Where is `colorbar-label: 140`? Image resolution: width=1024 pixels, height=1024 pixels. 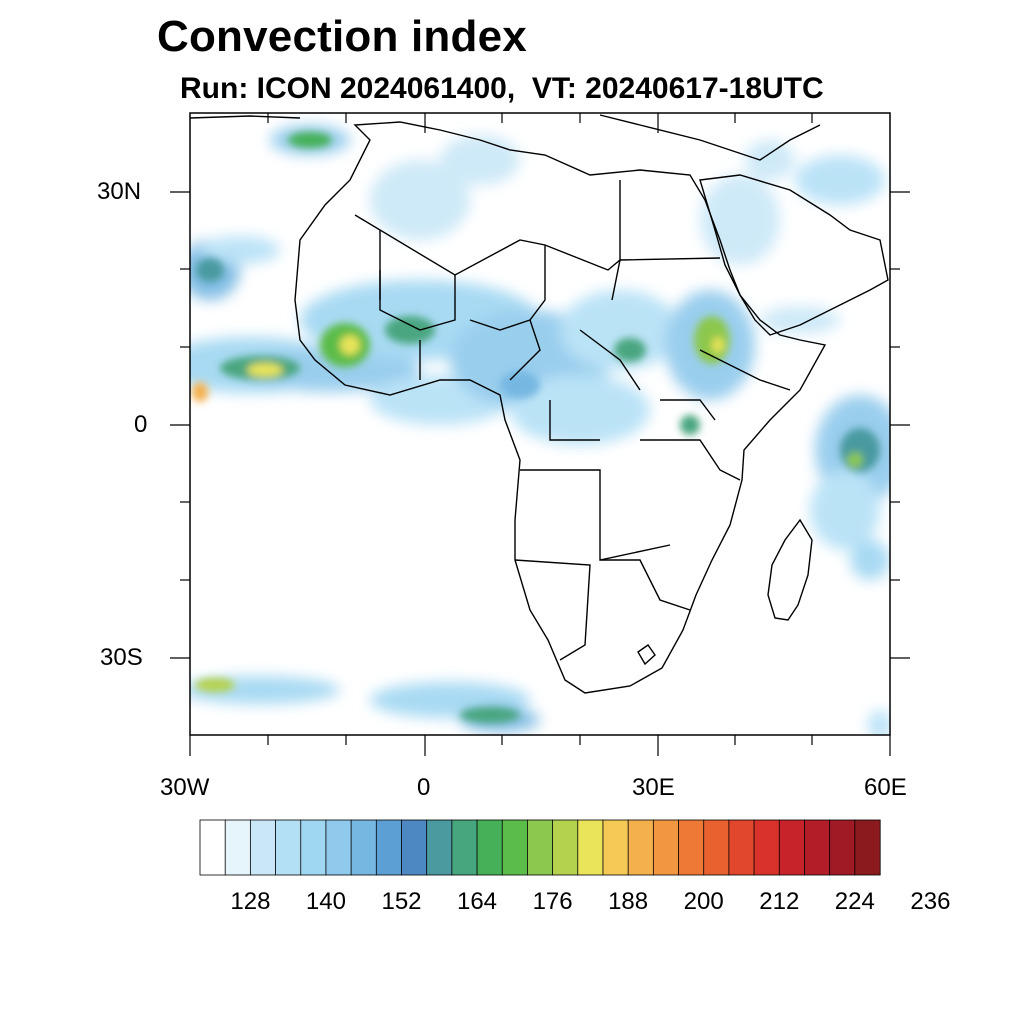
colorbar-label: 140 is located at coordinates (325, 901).